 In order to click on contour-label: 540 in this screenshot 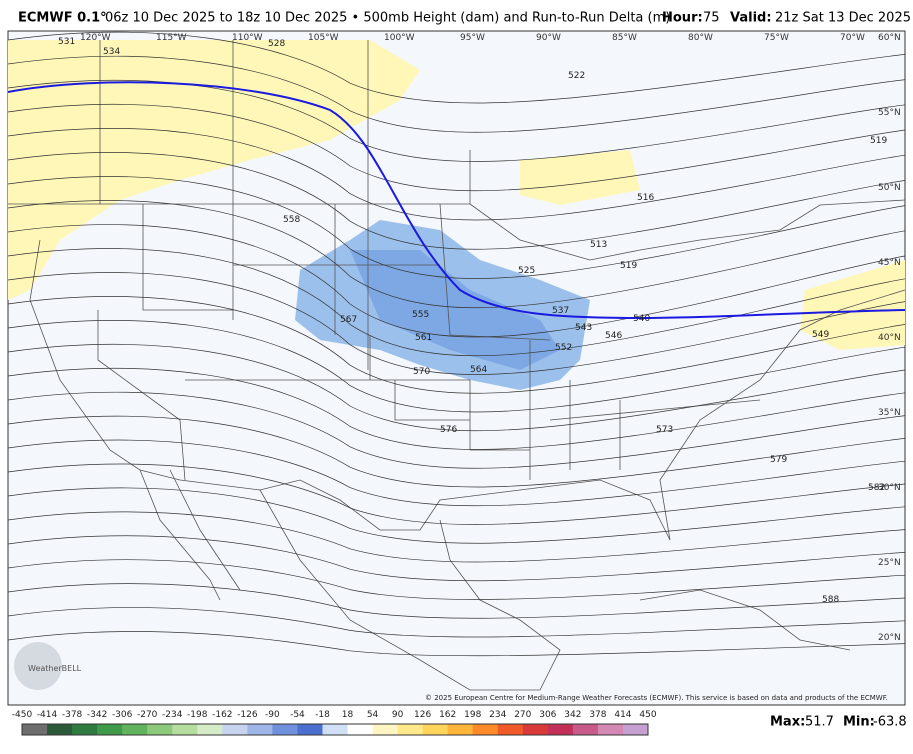, I will do `click(641, 319)`.